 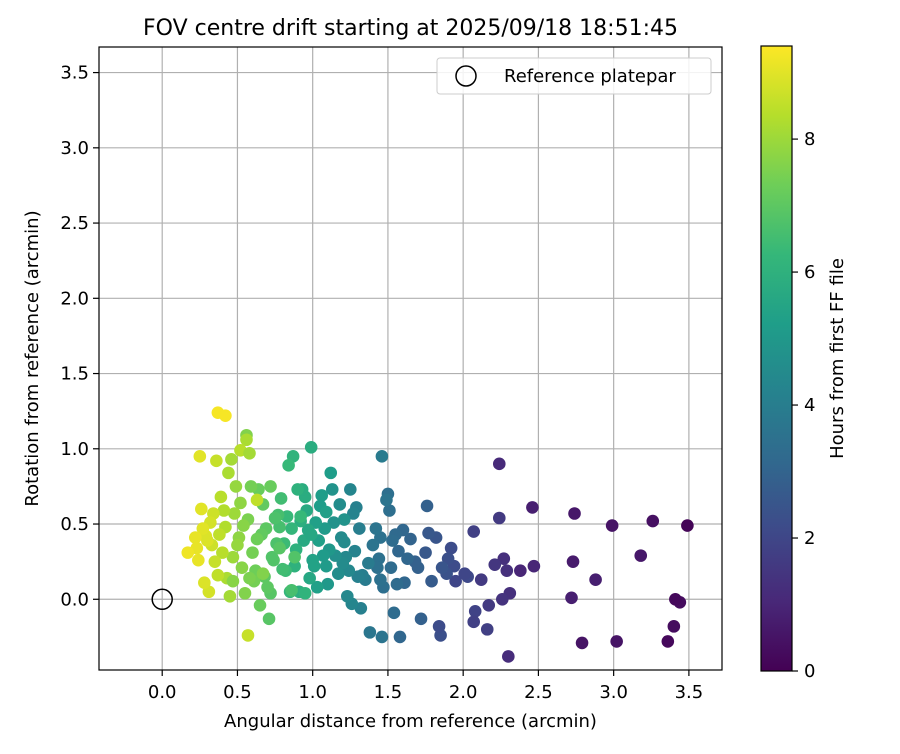 What do you see at coordinates (237, 692) in the screenshot?
I see `x-tick-label: 0.5` at bounding box center [237, 692].